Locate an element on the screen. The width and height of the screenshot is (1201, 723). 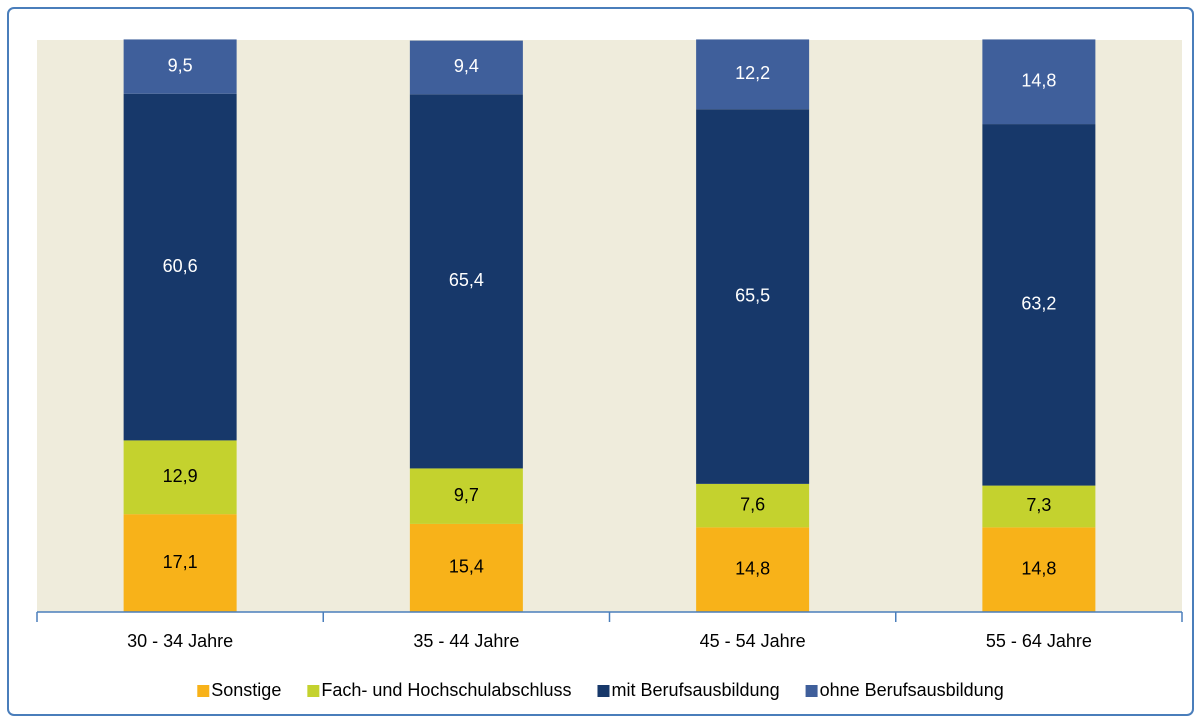
data-label: 12,2 is located at coordinates (752, 73).